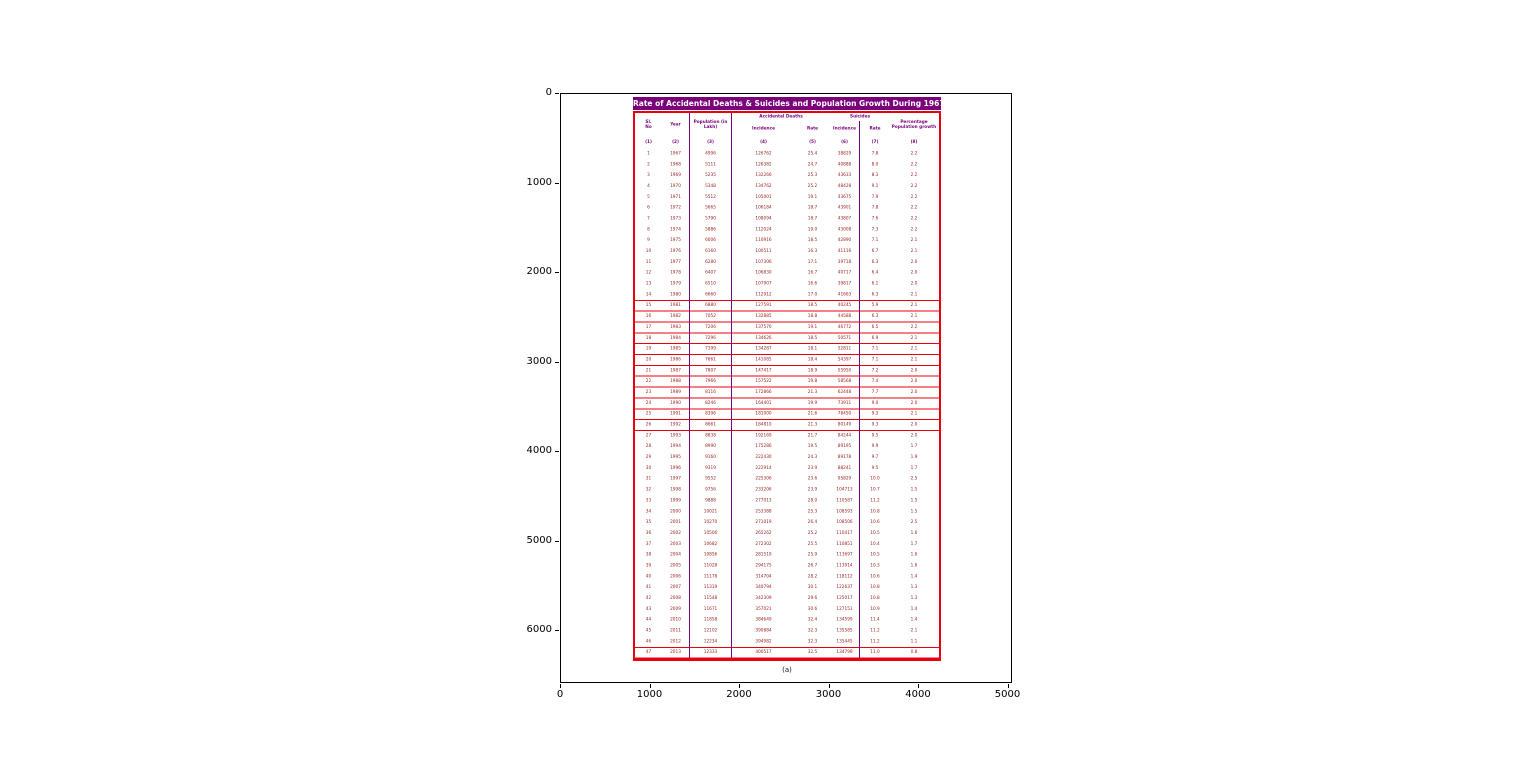 This screenshot has height=767, width=1536. What do you see at coordinates (763, 262) in the screenshot?
I see `table-cell: 107306` at bounding box center [763, 262].